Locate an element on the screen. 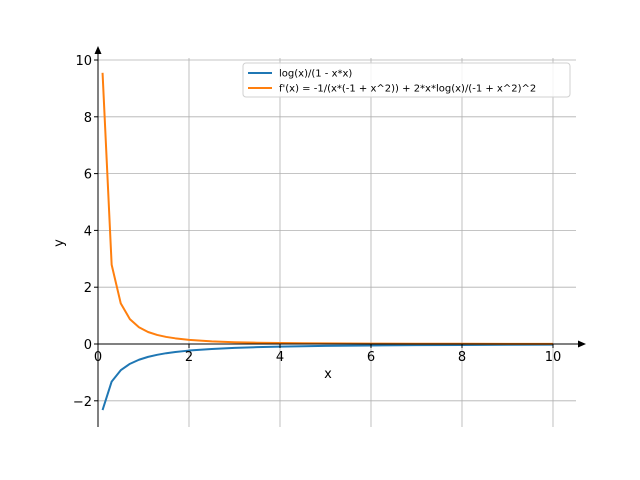  y-tick-label: 4 is located at coordinates (88, 231).